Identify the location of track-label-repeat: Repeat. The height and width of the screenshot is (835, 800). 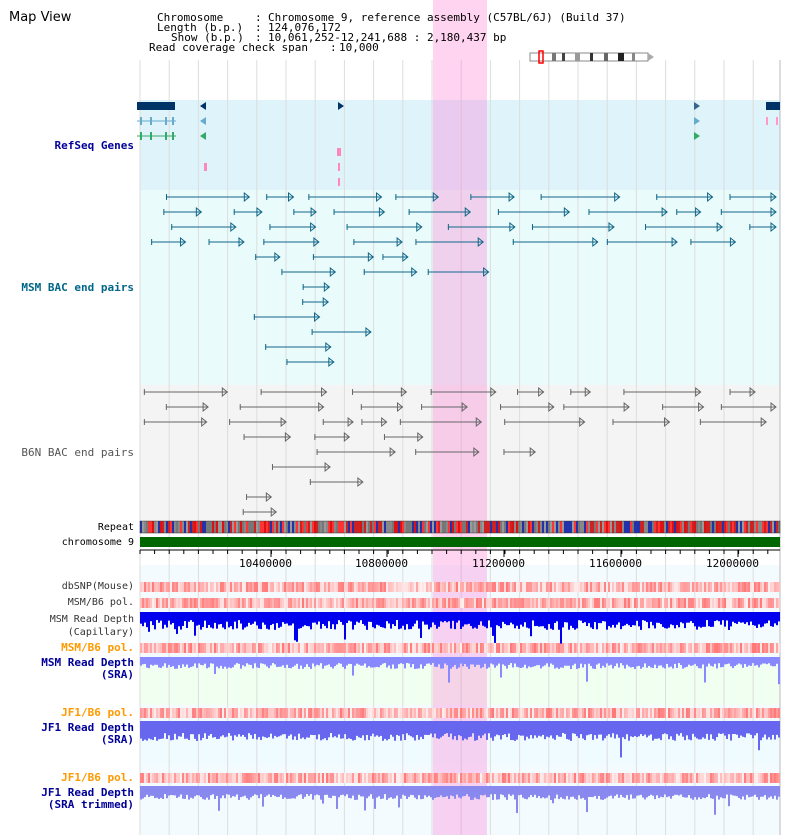
(115, 527).